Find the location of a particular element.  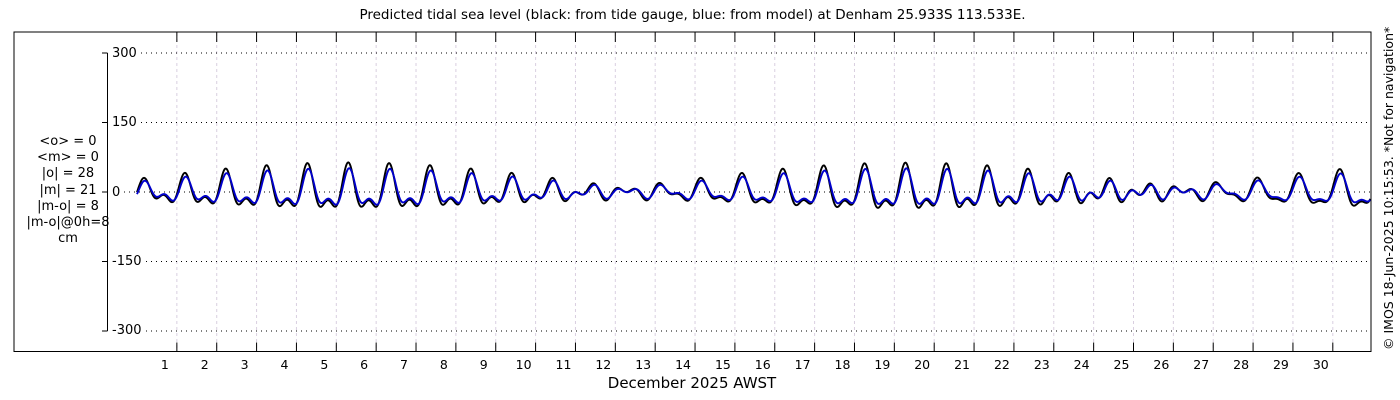

x-tick-label: 19 is located at coordinates (882, 364).